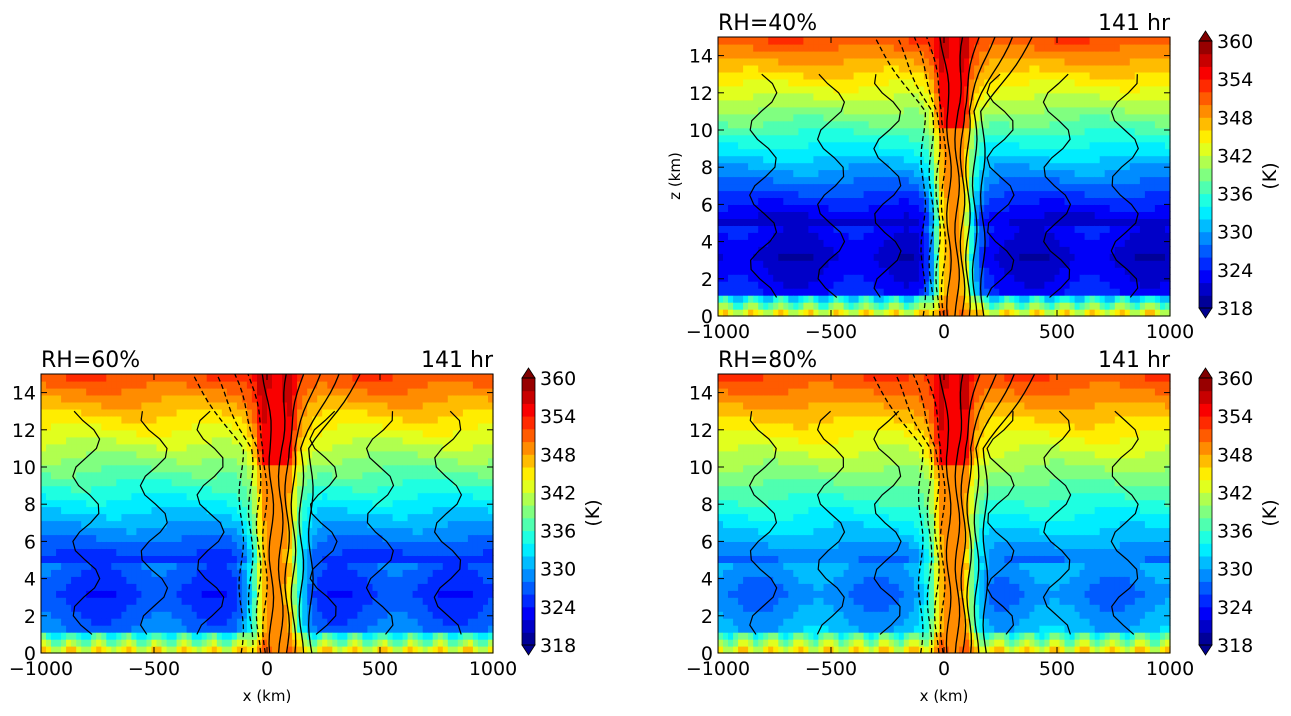  I want to click on contour-line, so click(1006, 176).